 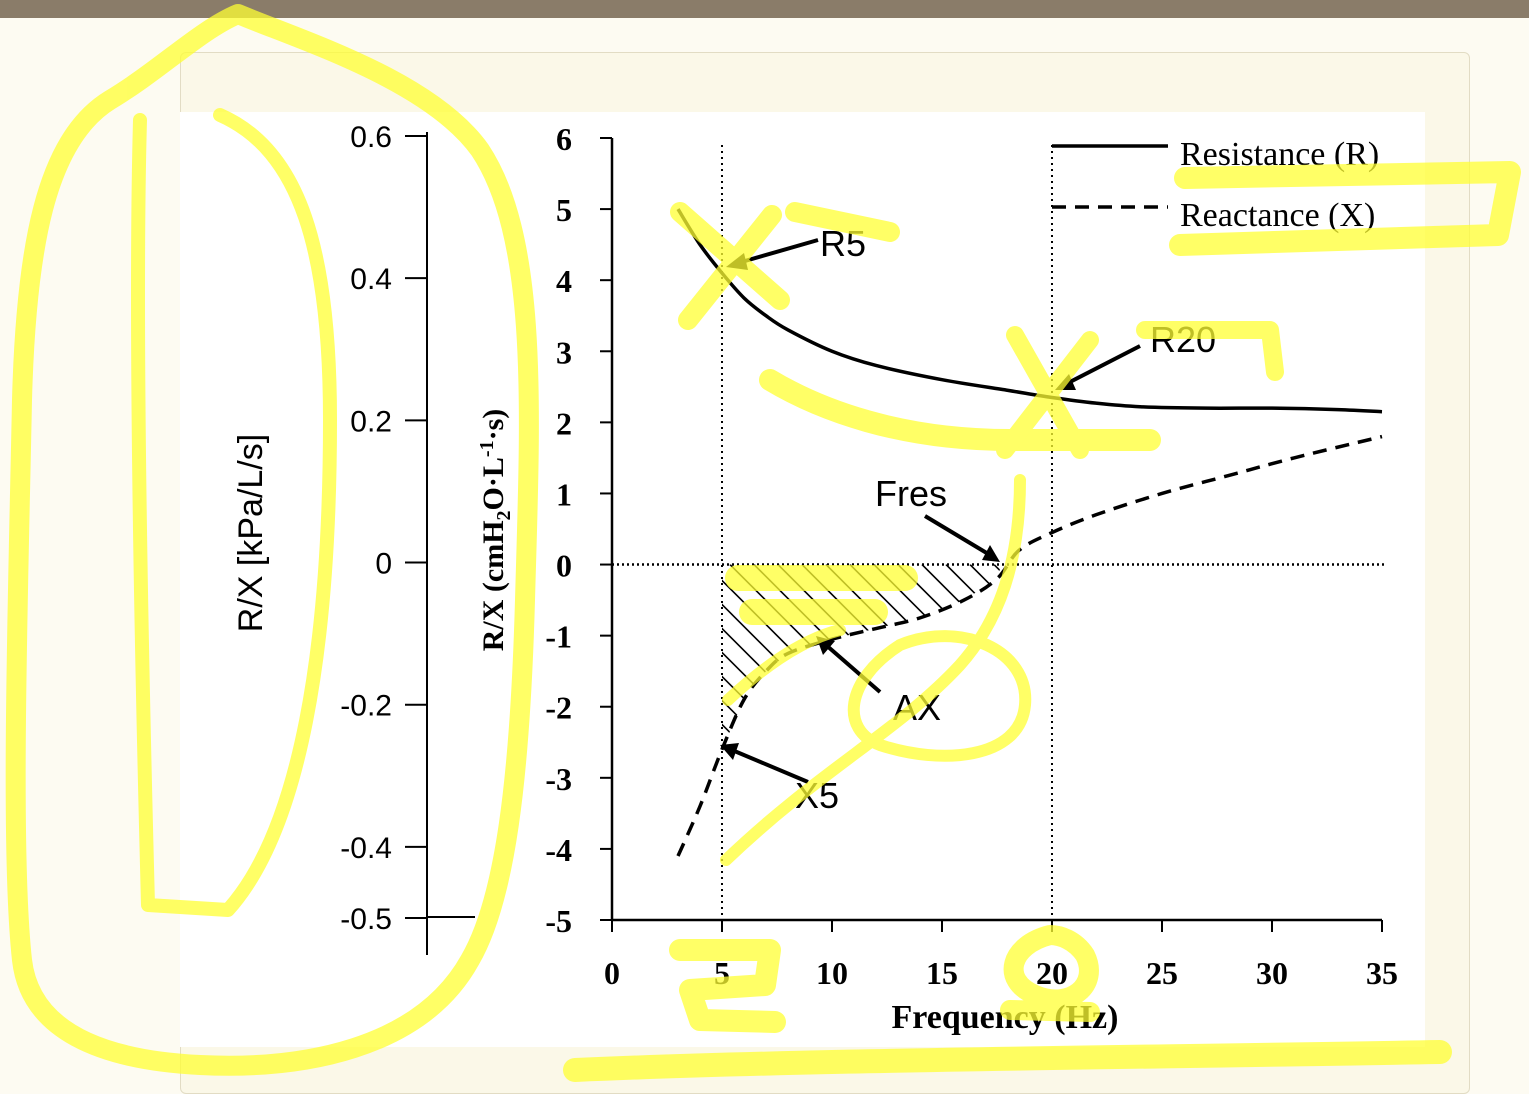 I want to click on x-tick-label: 30, so click(x=1272, y=973).